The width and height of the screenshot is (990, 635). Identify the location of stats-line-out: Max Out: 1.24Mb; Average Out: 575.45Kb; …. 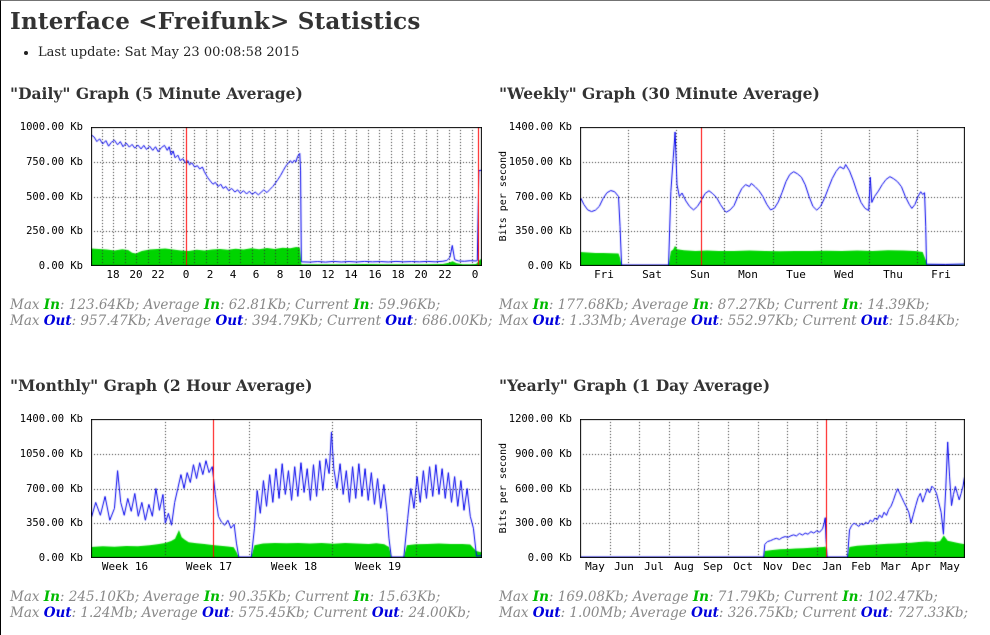
(240, 613).